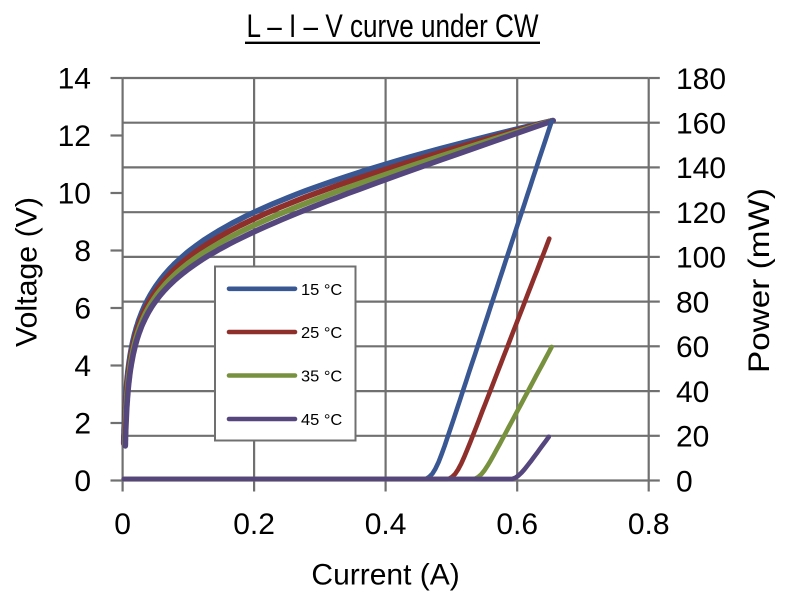 The height and width of the screenshot is (606, 800). I want to click on svg-text: 120, so click(701, 213).